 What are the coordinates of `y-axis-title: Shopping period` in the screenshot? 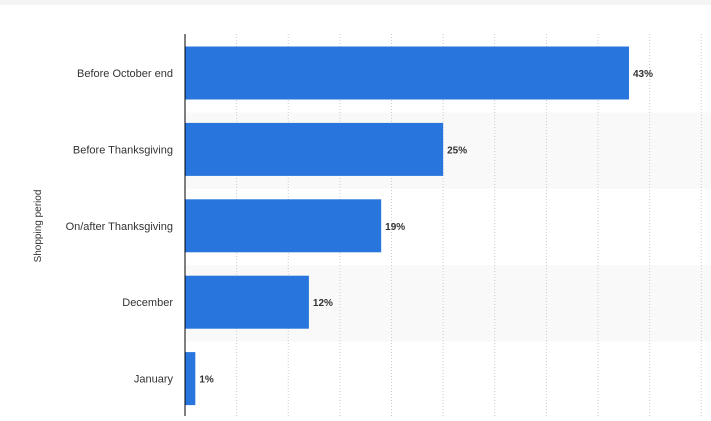 It's located at (38, 226).